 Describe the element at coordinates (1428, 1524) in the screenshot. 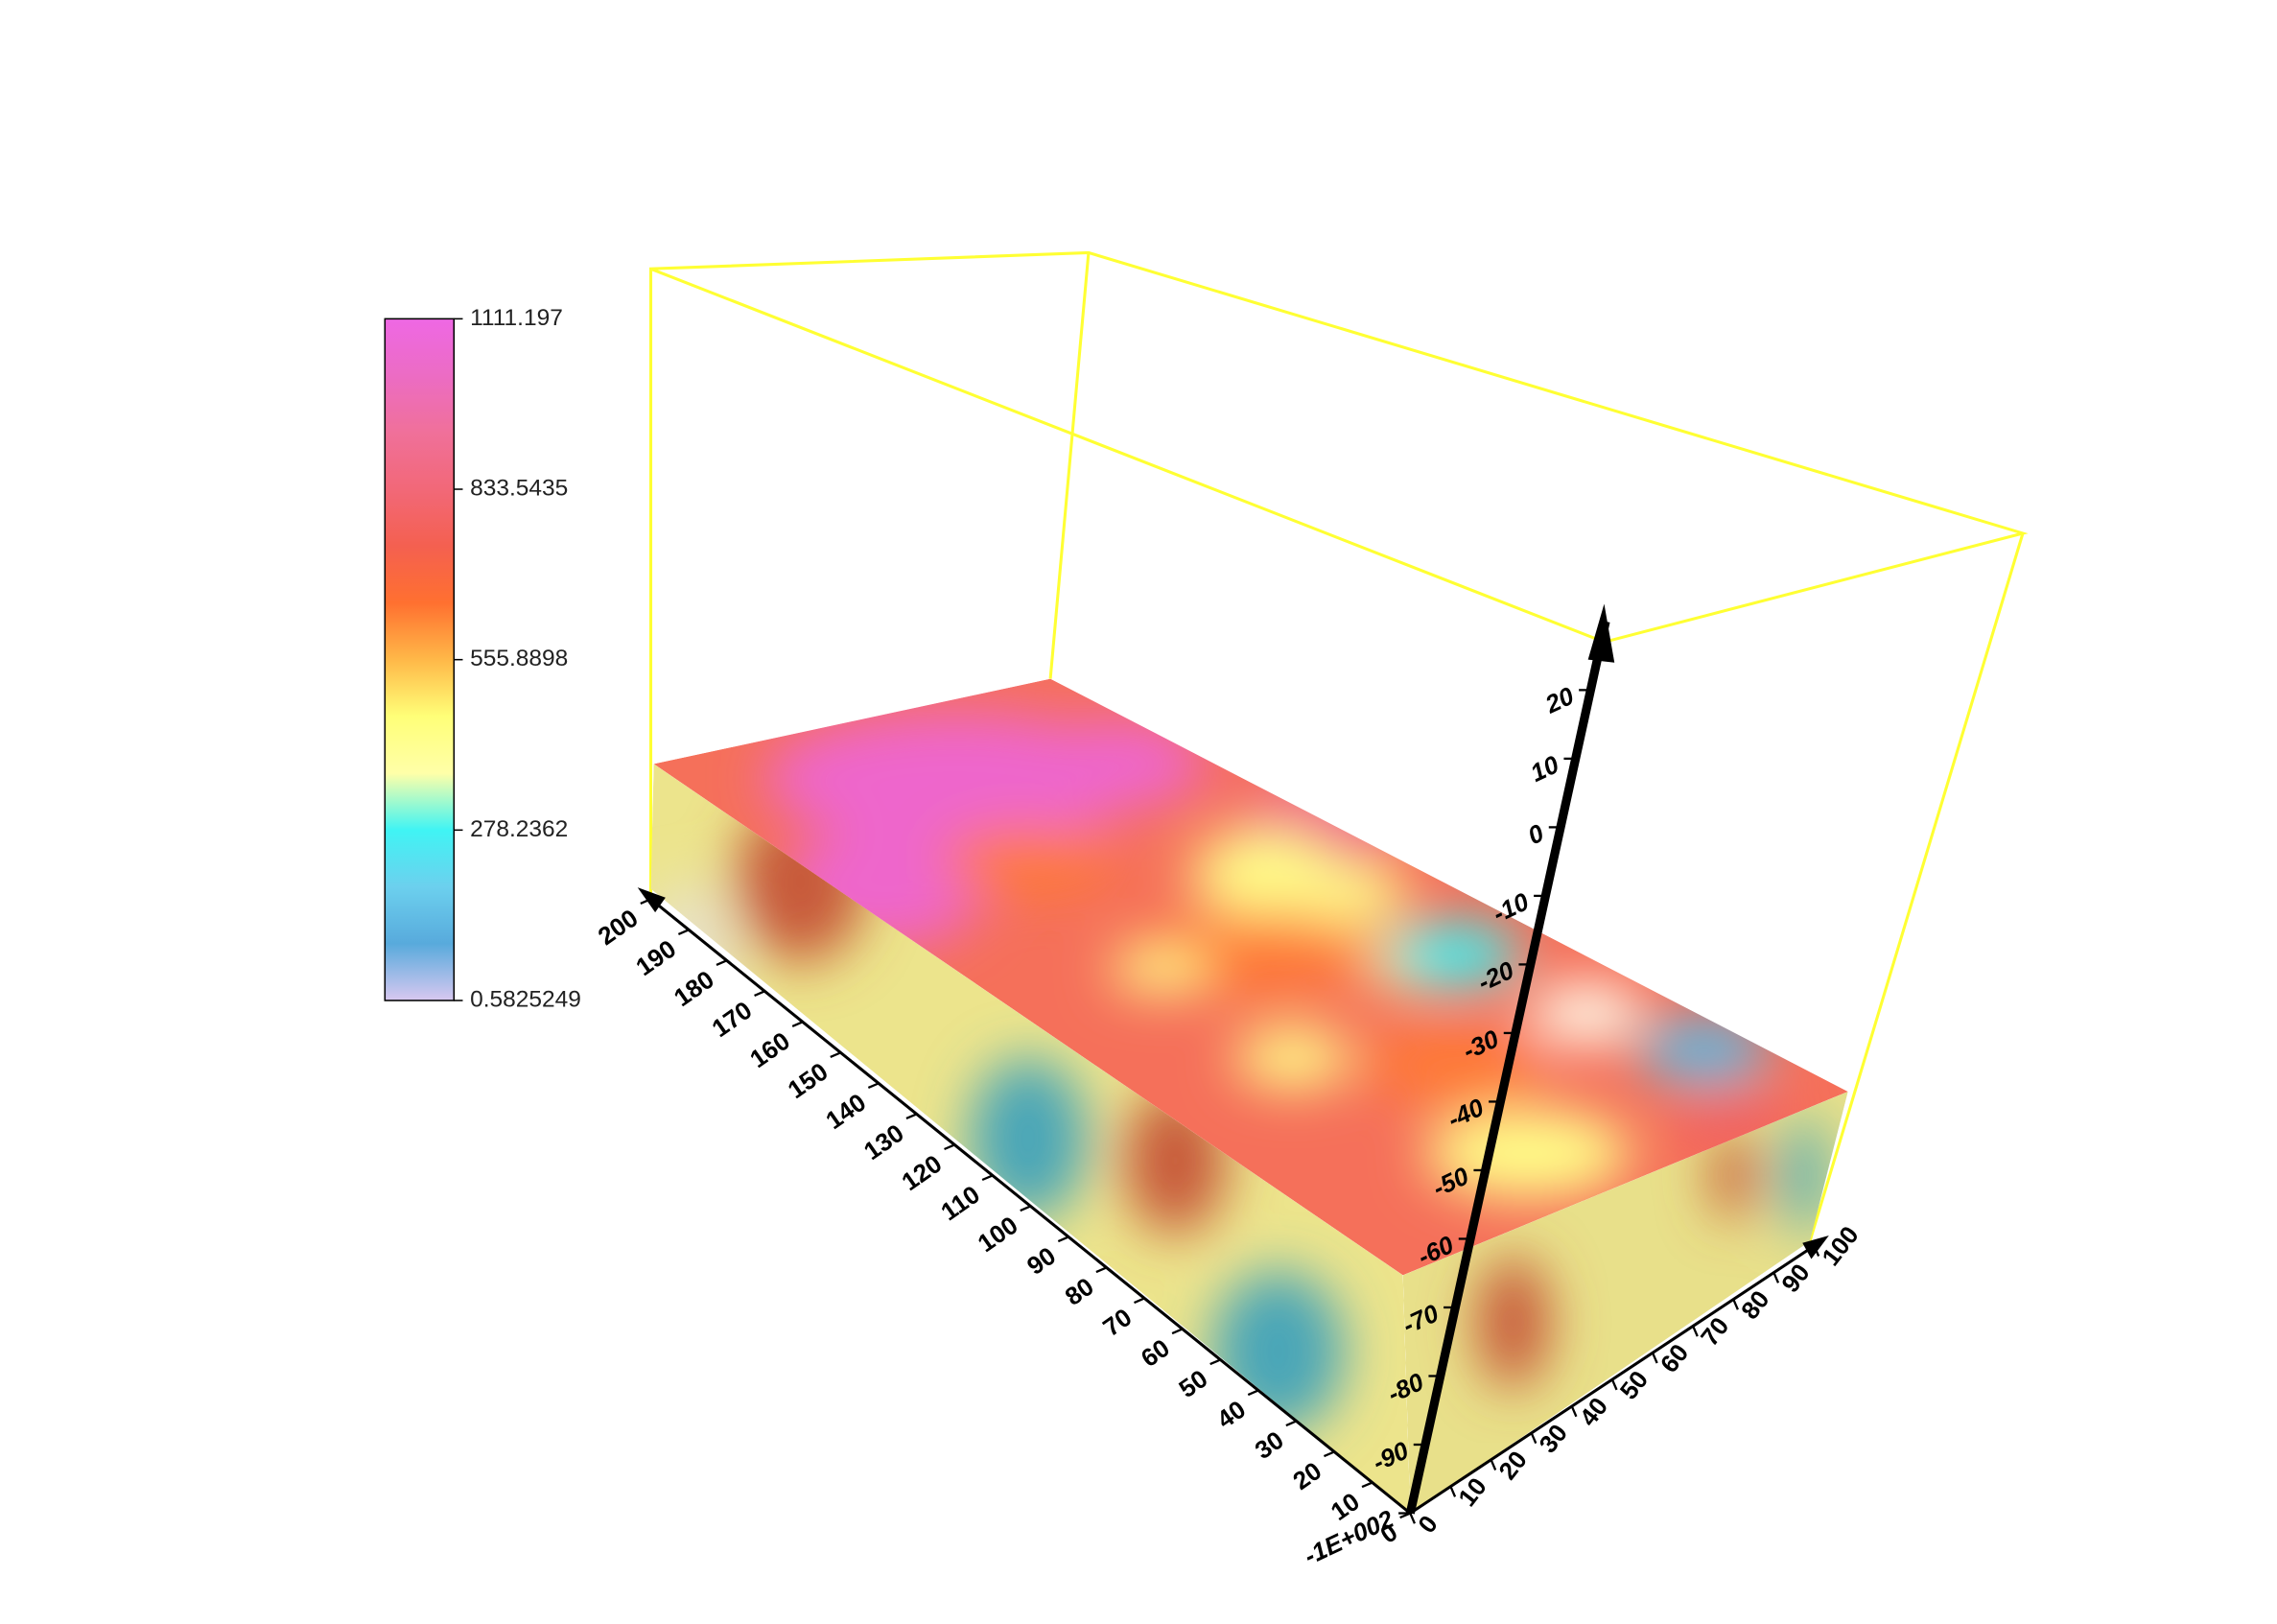

I see `x-tick-label: 0` at that location.